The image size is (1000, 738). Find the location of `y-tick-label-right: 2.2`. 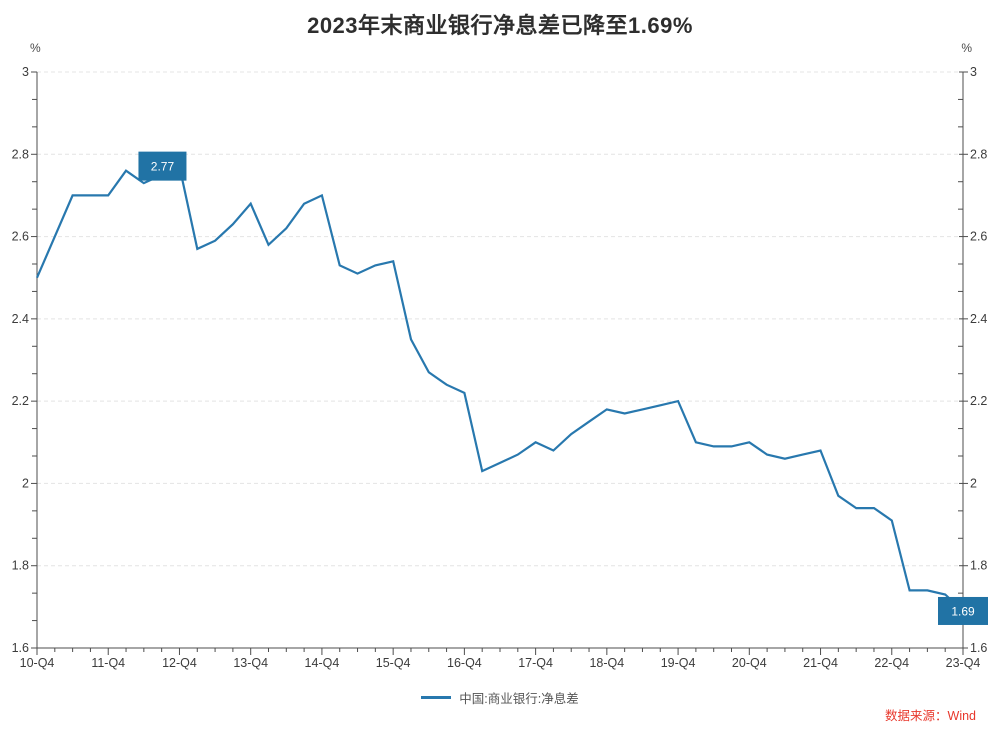

y-tick-label-right: 2.2 is located at coordinates (978, 401).